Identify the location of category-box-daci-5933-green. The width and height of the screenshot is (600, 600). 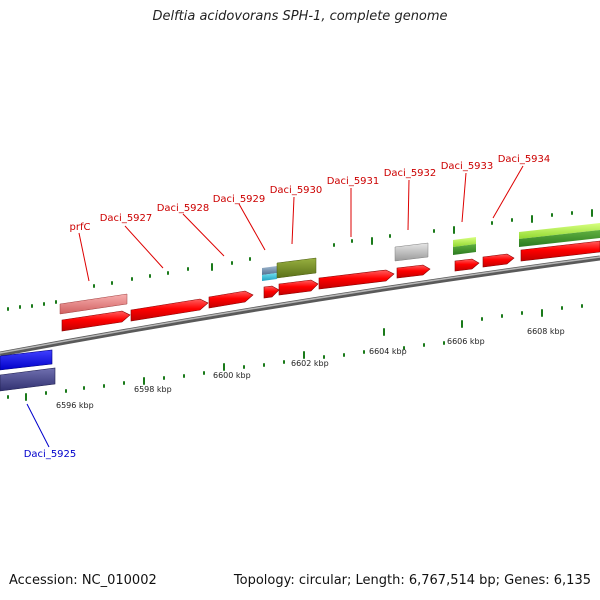
(464, 249).